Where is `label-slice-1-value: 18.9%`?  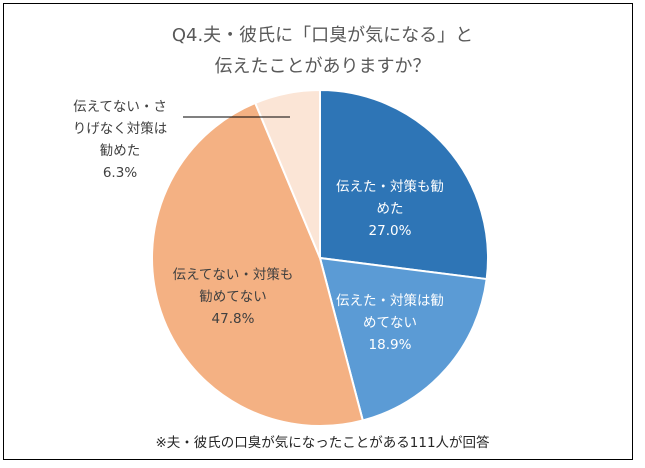
label-slice-1-value: 18.9% is located at coordinates (390, 345).